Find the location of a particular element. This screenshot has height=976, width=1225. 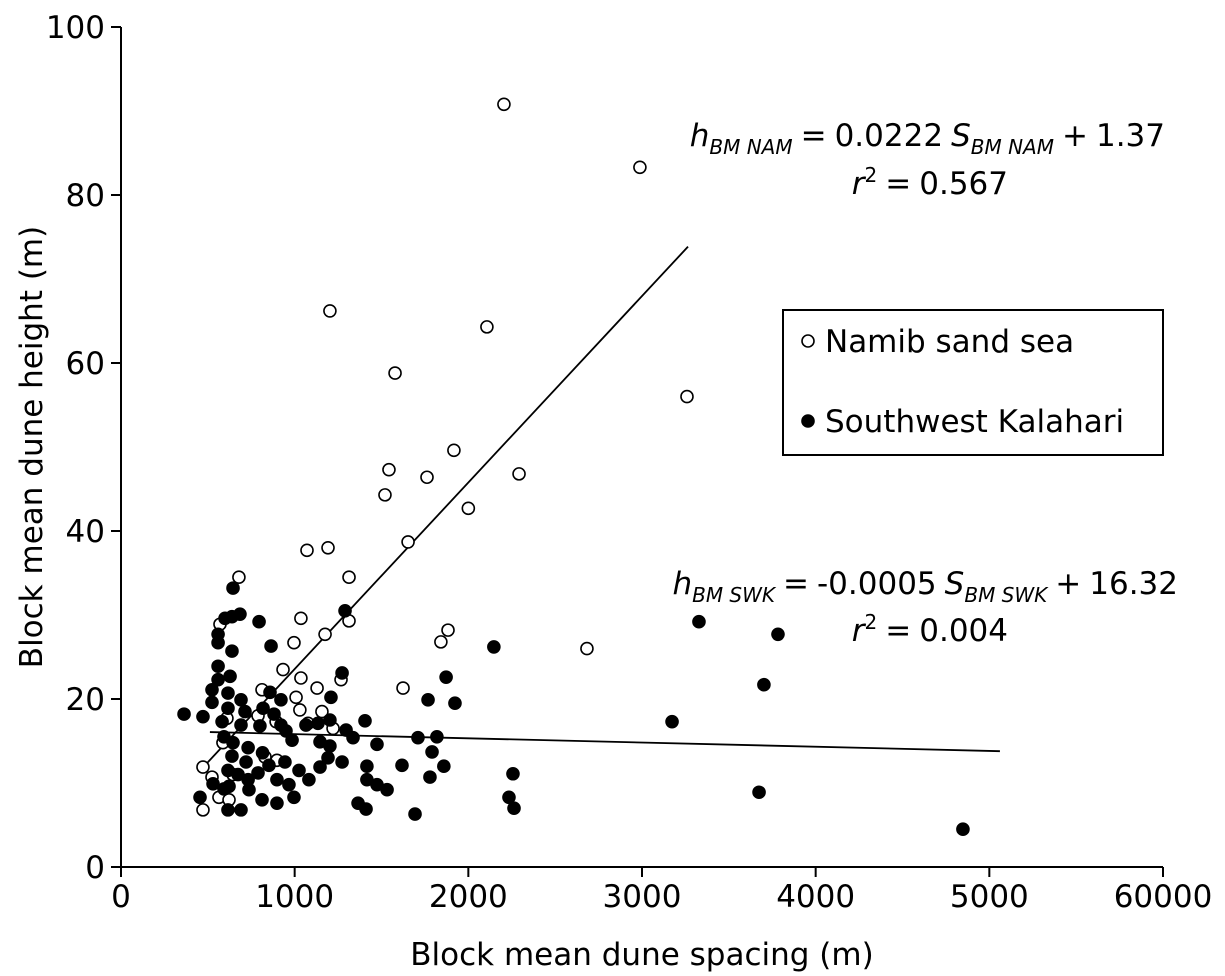

r2-part: r is located at coordinates (859, 184).